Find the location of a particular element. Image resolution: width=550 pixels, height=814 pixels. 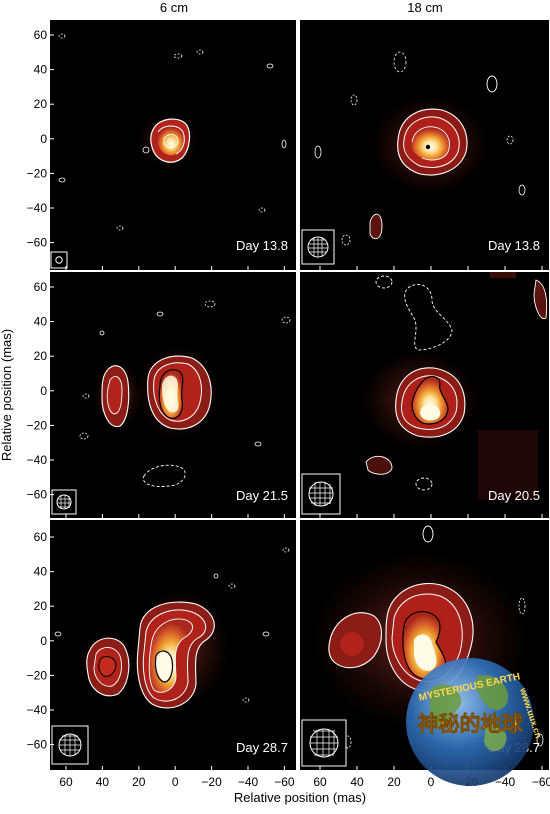

source-18cm-day2 is located at coordinates (454, 386).